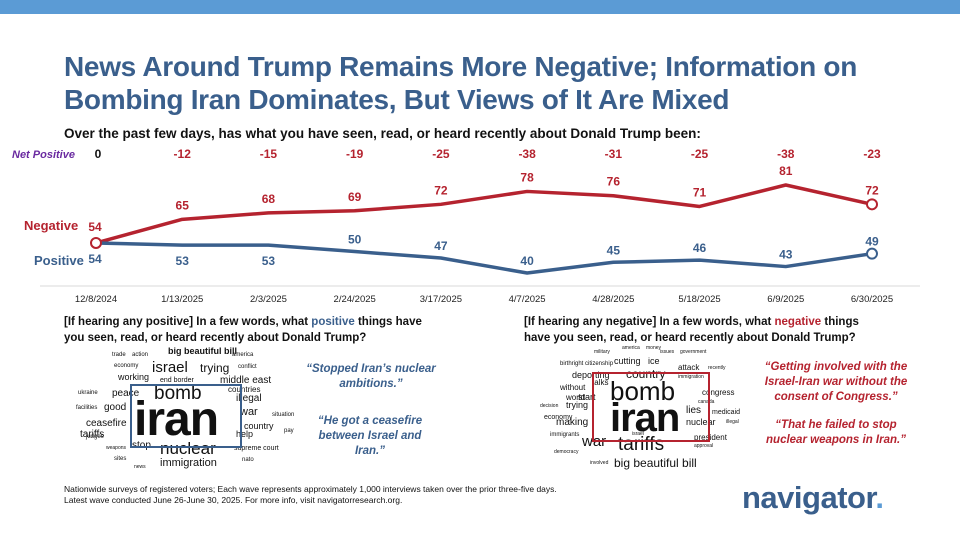 This screenshot has height=540, width=960. Describe the element at coordinates (141, 445) in the screenshot. I see `cloud-word: stop` at that location.